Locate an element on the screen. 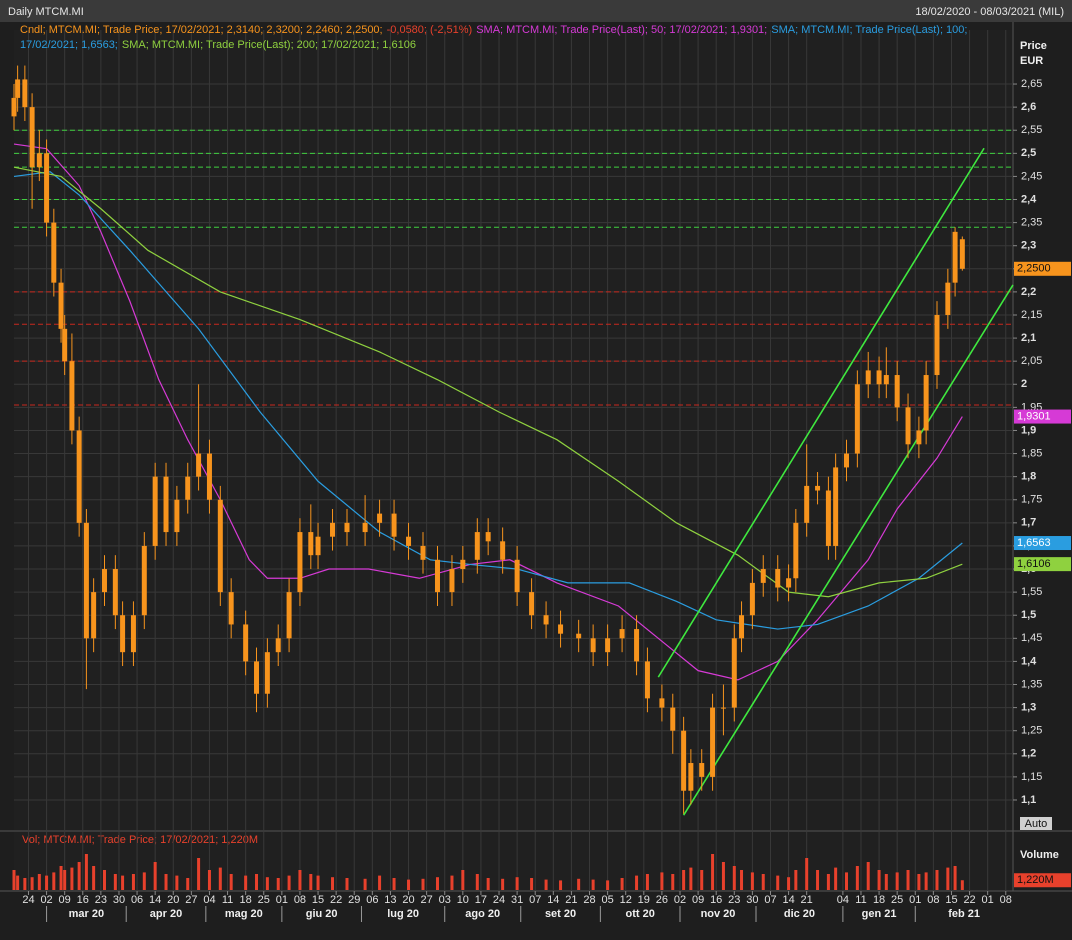  x-tick-label: 25 is located at coordinates (264, 900).